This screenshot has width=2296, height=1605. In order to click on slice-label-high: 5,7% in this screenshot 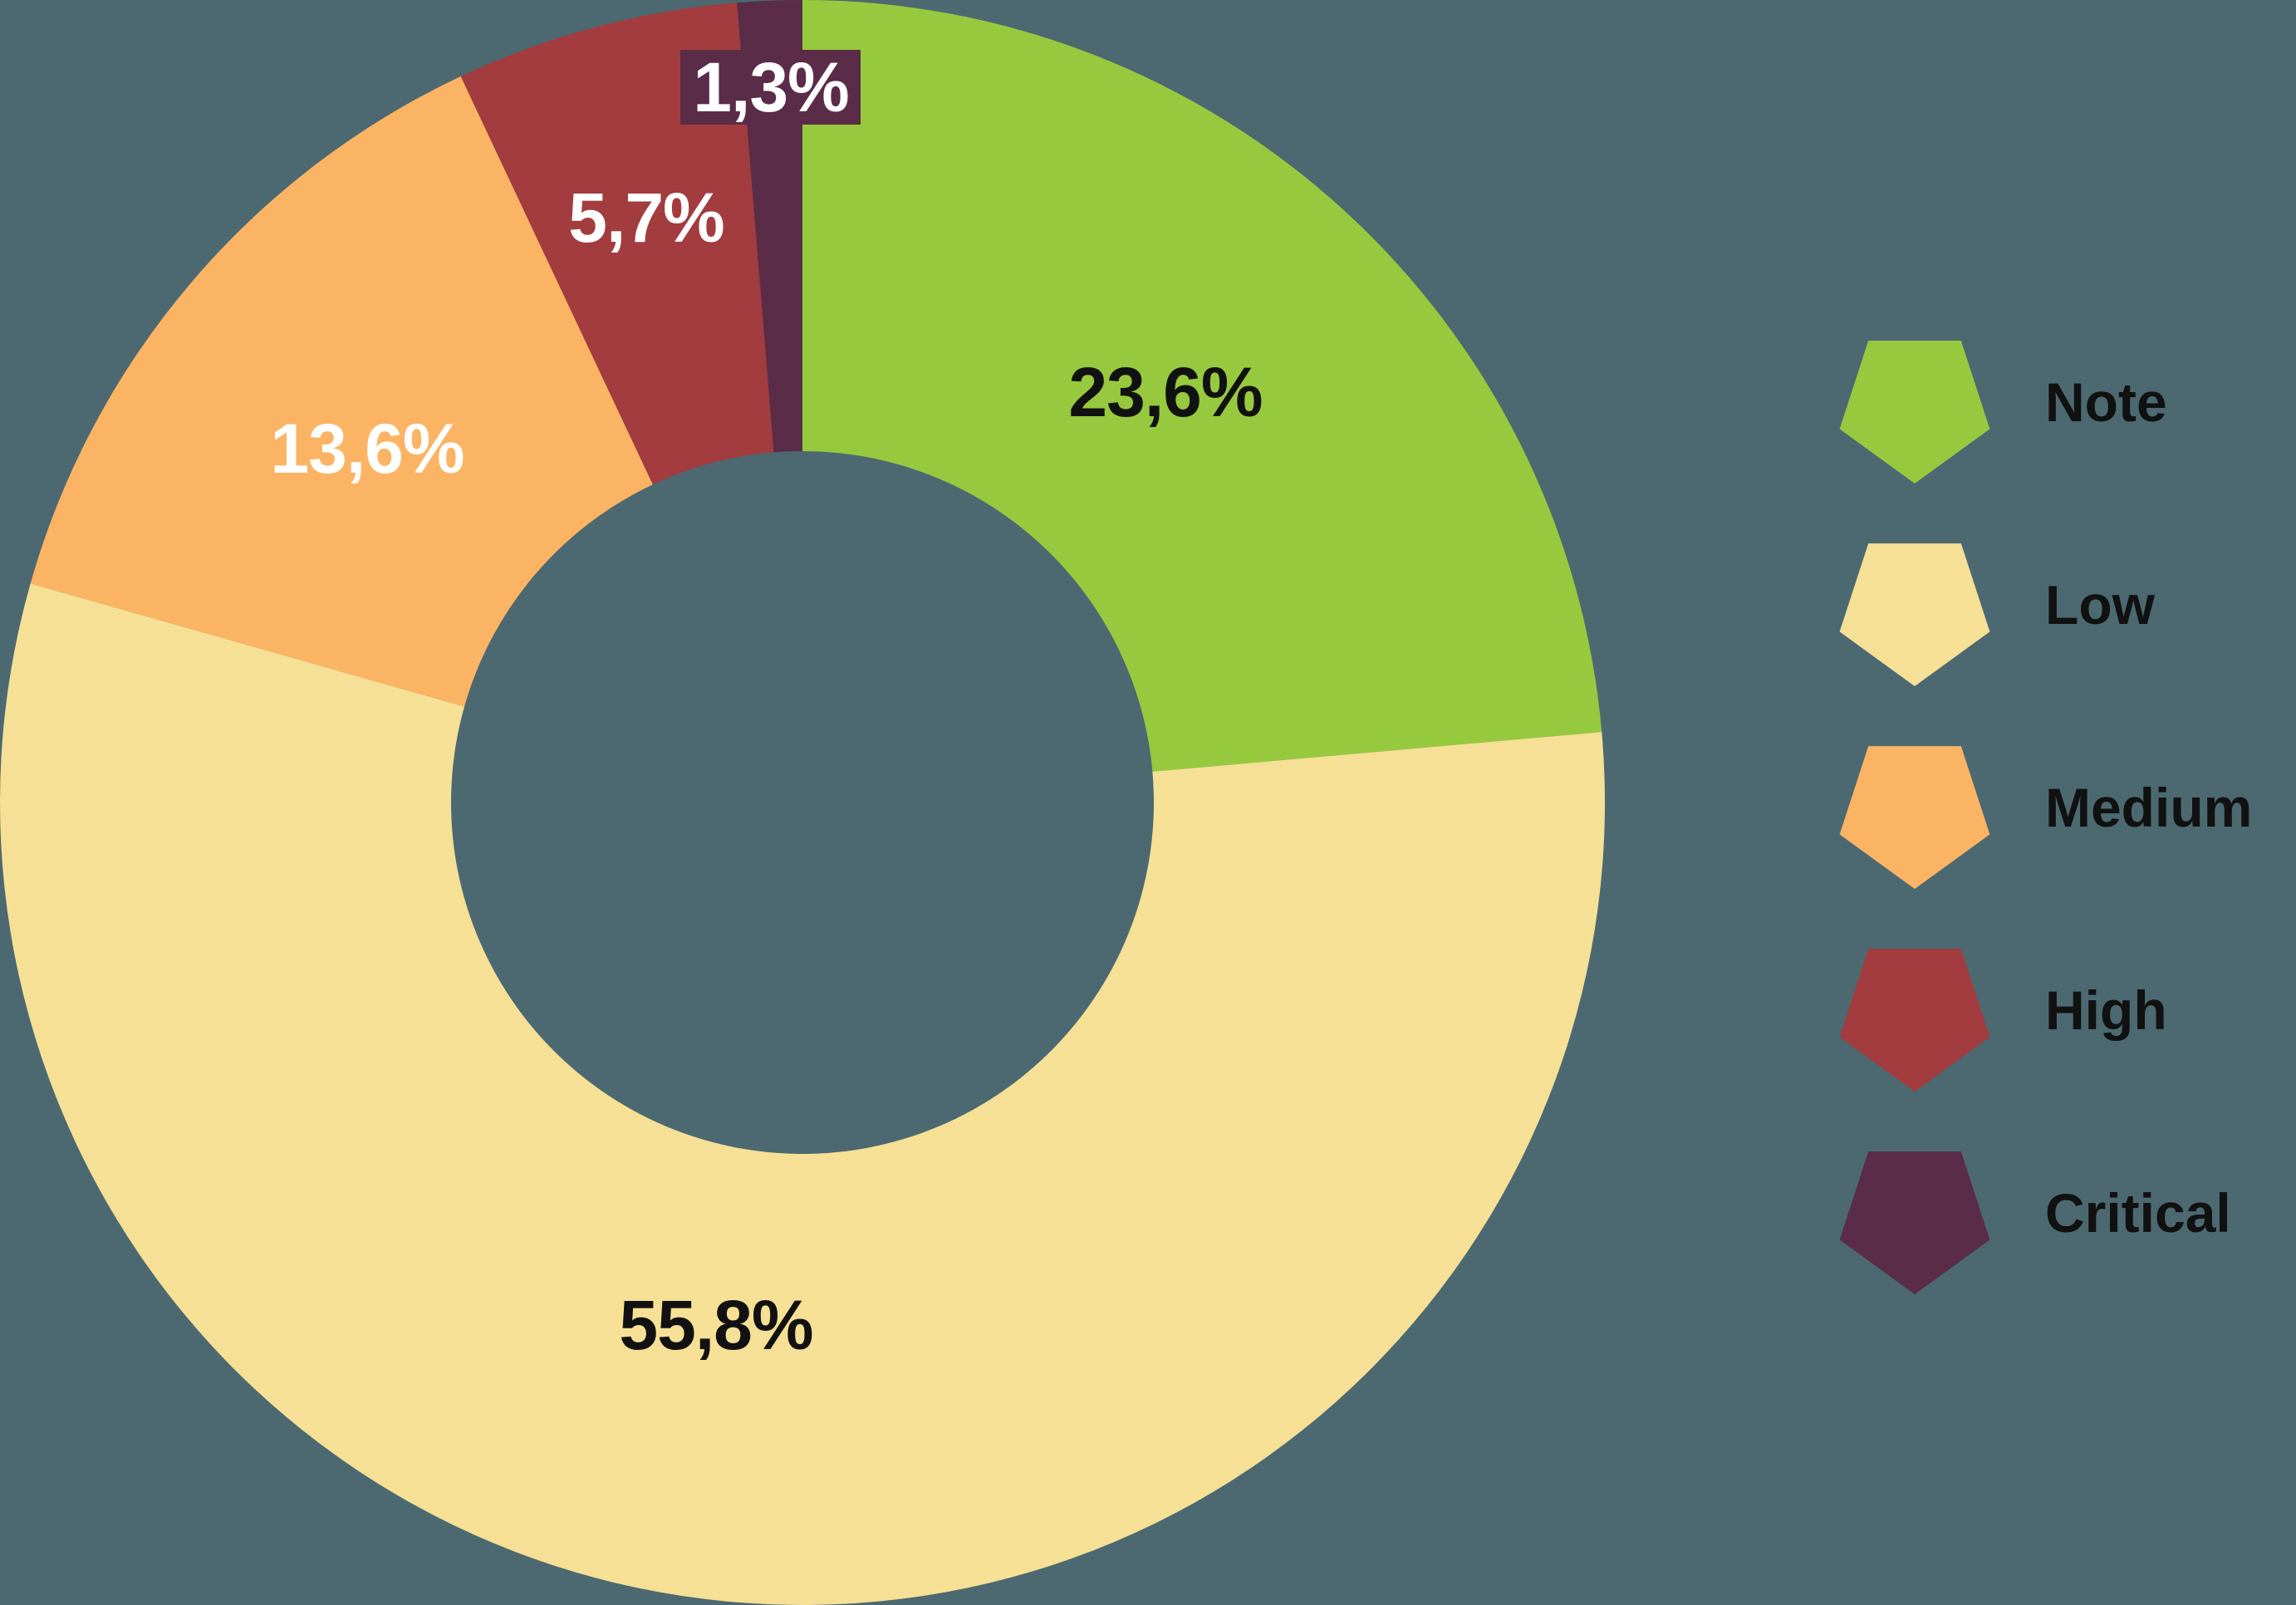, I will do `click(646, 218)`.